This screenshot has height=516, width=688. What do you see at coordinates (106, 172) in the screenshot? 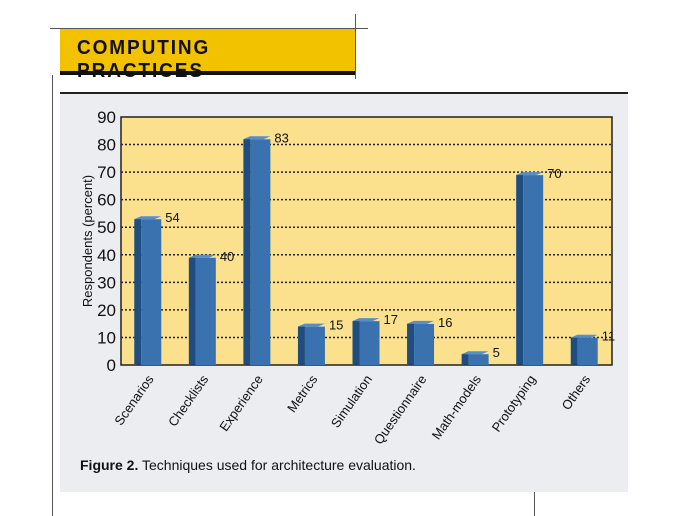
I see `y-tick-label: 70` at bounding box center [106, 172].